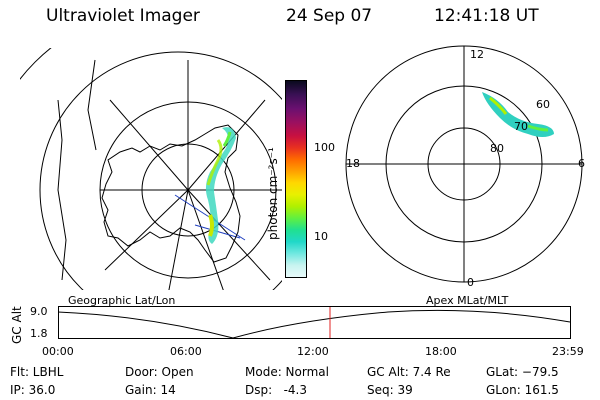 The width and height of the screenshot is (600, 400). Describe the element at coordinates (171, 193) in the screenshot. I see `antarctica-coastline` at that location.